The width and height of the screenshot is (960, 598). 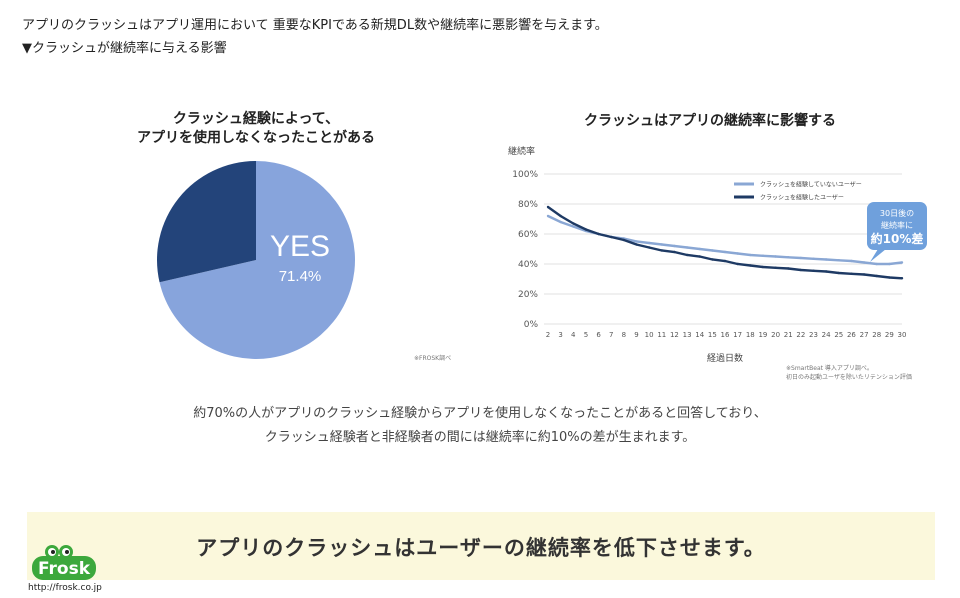 What do you see at coordinates (750, 335) in the screenshot?
I see `x-tick-label: 18` at bounding box center [750, 335].